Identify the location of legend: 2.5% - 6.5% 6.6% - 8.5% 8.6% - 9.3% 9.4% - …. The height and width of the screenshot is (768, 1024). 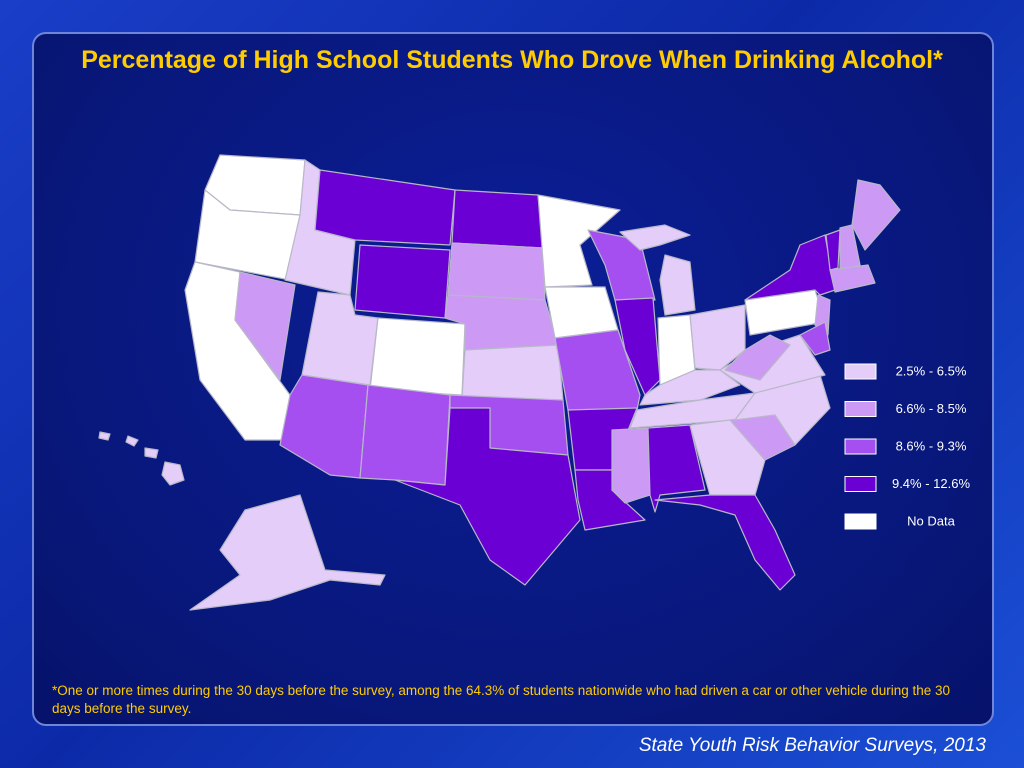
(907, 446).